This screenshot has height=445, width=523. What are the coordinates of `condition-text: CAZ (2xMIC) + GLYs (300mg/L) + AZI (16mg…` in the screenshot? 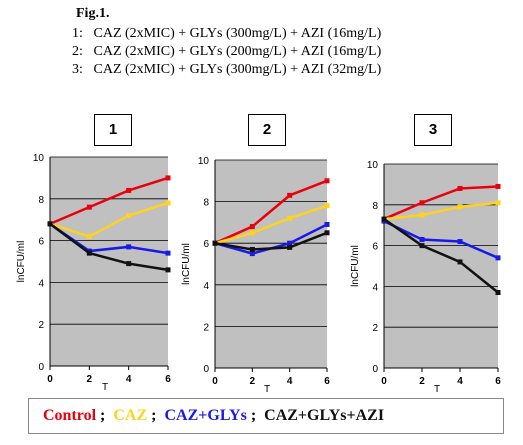 It's located at (237, 33).